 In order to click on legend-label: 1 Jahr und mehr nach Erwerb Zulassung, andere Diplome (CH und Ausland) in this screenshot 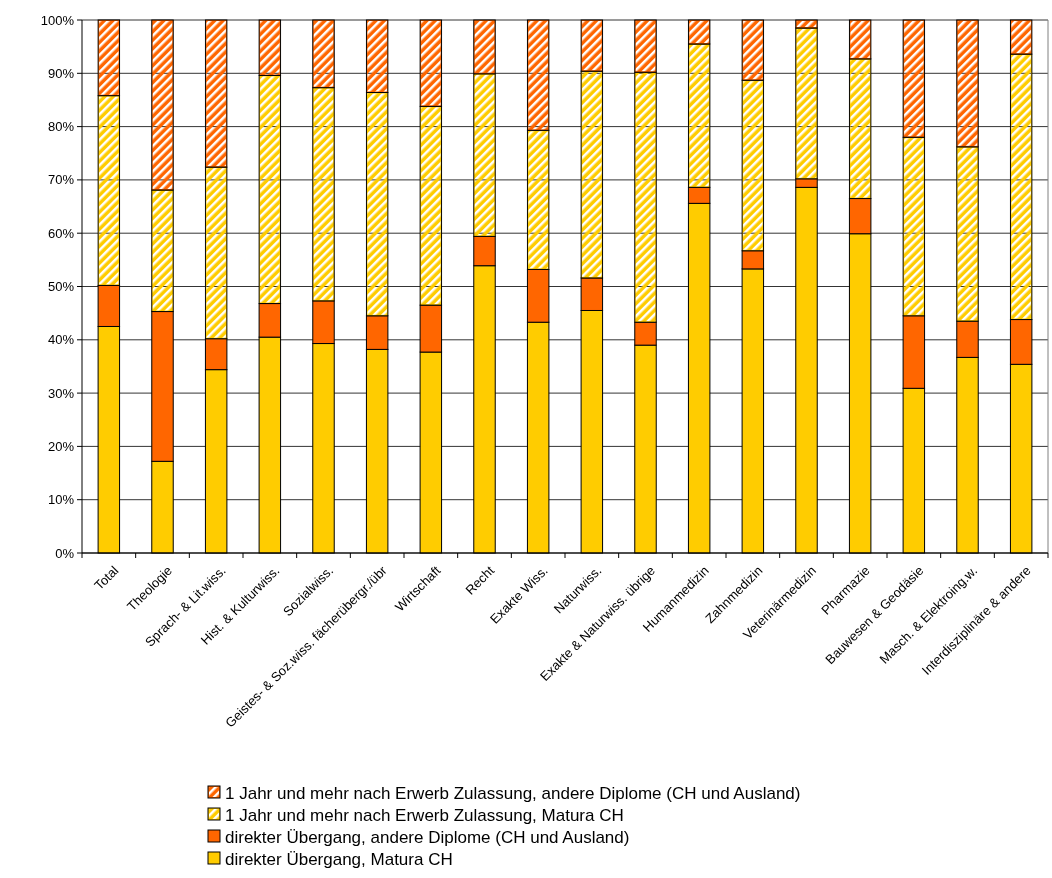, I will do `click(513, 793)`.